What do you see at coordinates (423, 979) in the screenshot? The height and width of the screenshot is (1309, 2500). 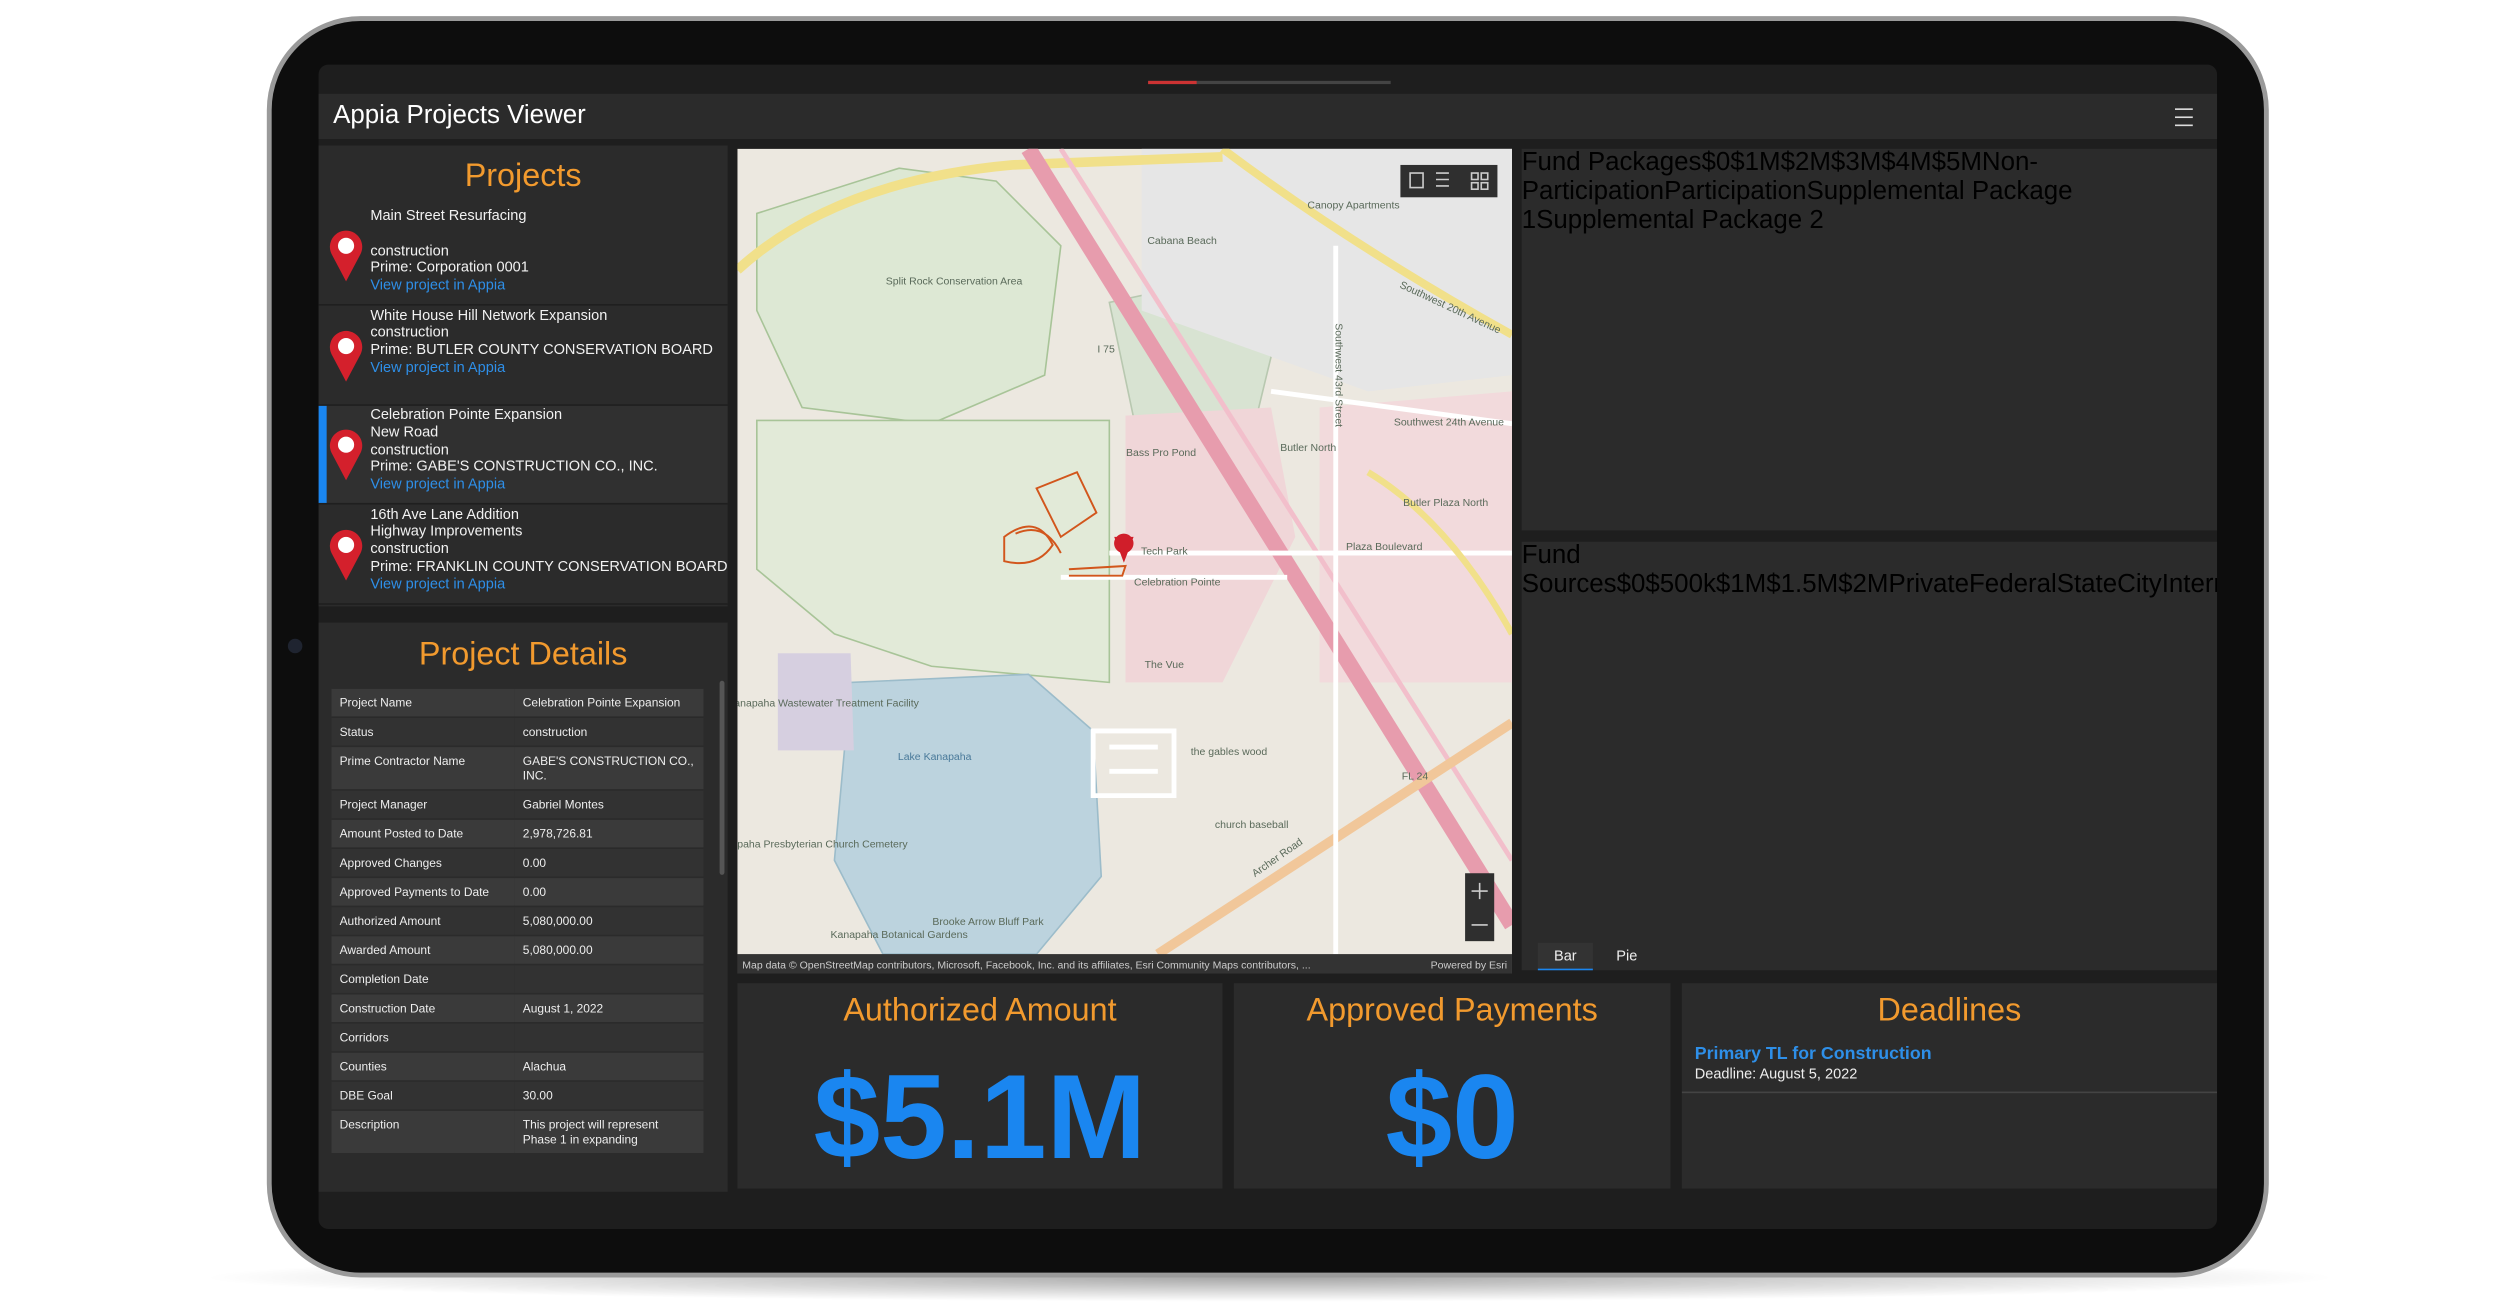 I see `detail-label: Completion Date` at bounding box center [423, 979].